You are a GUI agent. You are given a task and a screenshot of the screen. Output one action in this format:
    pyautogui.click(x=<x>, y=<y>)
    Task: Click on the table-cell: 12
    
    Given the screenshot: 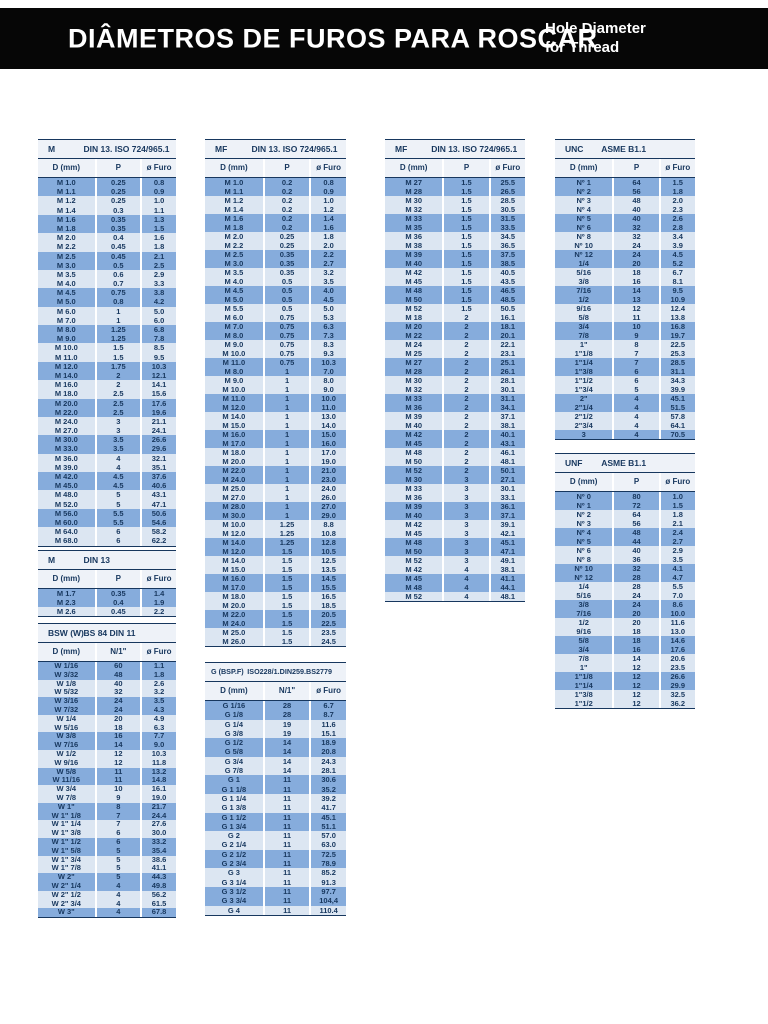 What is the action you would take?
    pyautogui.click(x=635, y=676)
    